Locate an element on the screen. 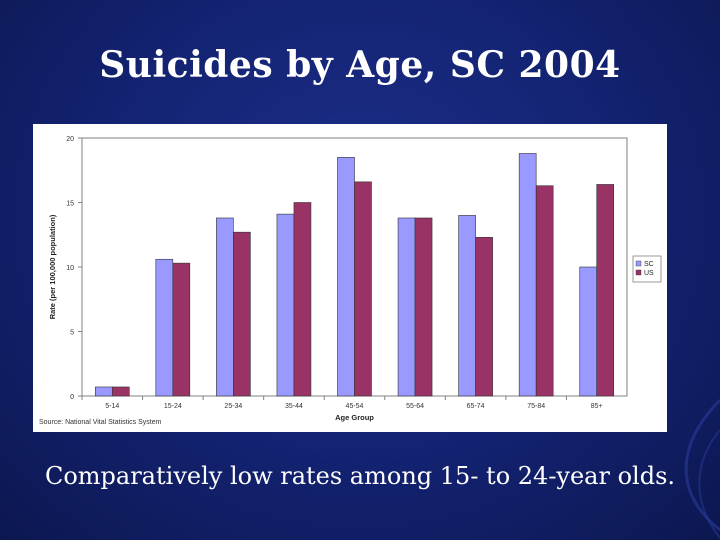  x-tick-label: 35-44 is located at coordinates (294, 406).